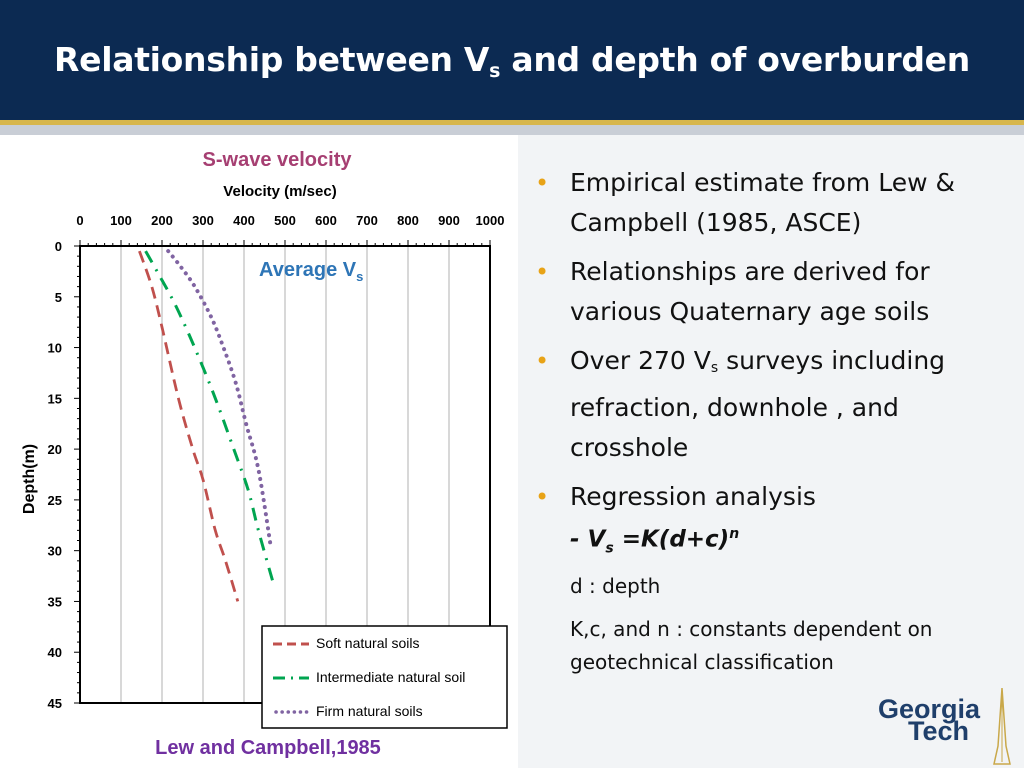  I want to click on legend-label-firm: Firm natural soils, so click(369, 711).